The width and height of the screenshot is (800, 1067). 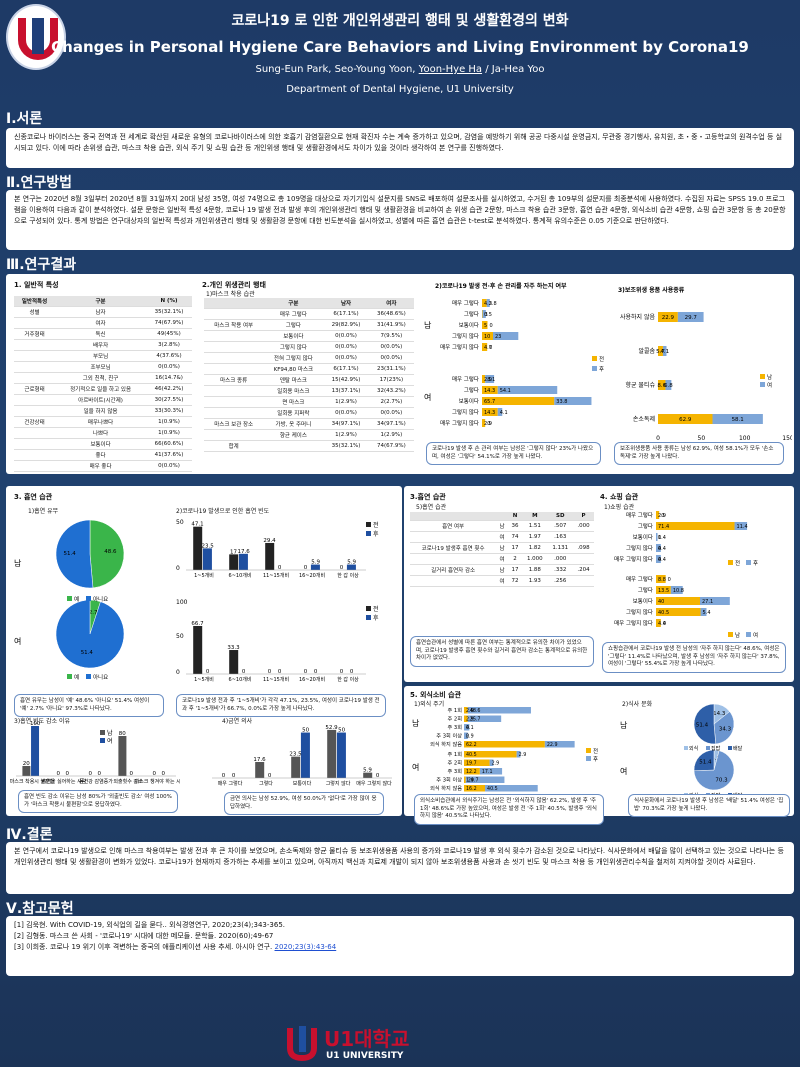 What do you see at coordinates (535, 559) in the screenshot?
I see `smoking-habit-table-cell: 1.000` at bounding box center [535, 559].